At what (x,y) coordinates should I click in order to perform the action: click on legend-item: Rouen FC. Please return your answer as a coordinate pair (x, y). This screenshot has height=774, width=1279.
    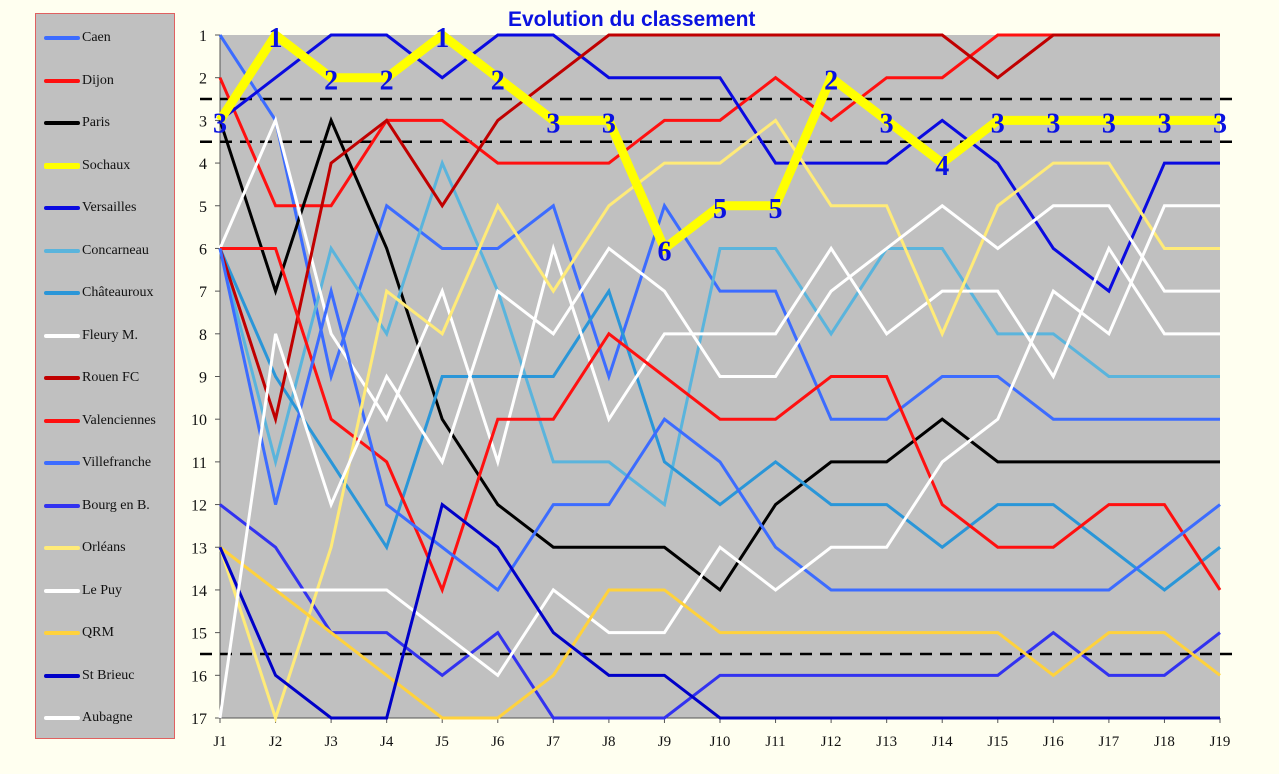
    Looking at the image, I should click on (91, 378).